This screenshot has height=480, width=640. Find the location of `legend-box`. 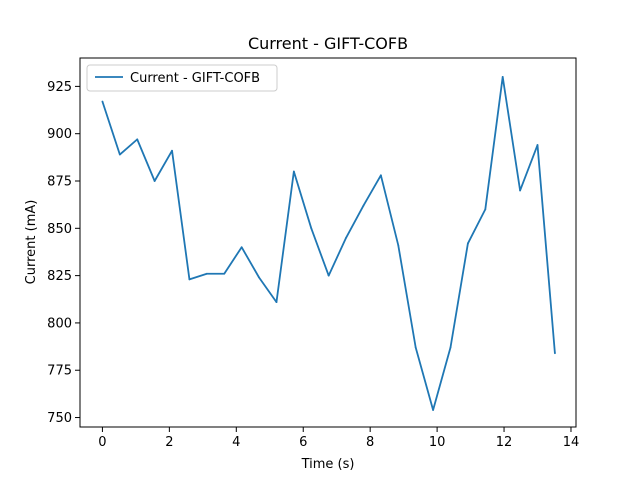

legend-box is located at coordinates (182, 78).